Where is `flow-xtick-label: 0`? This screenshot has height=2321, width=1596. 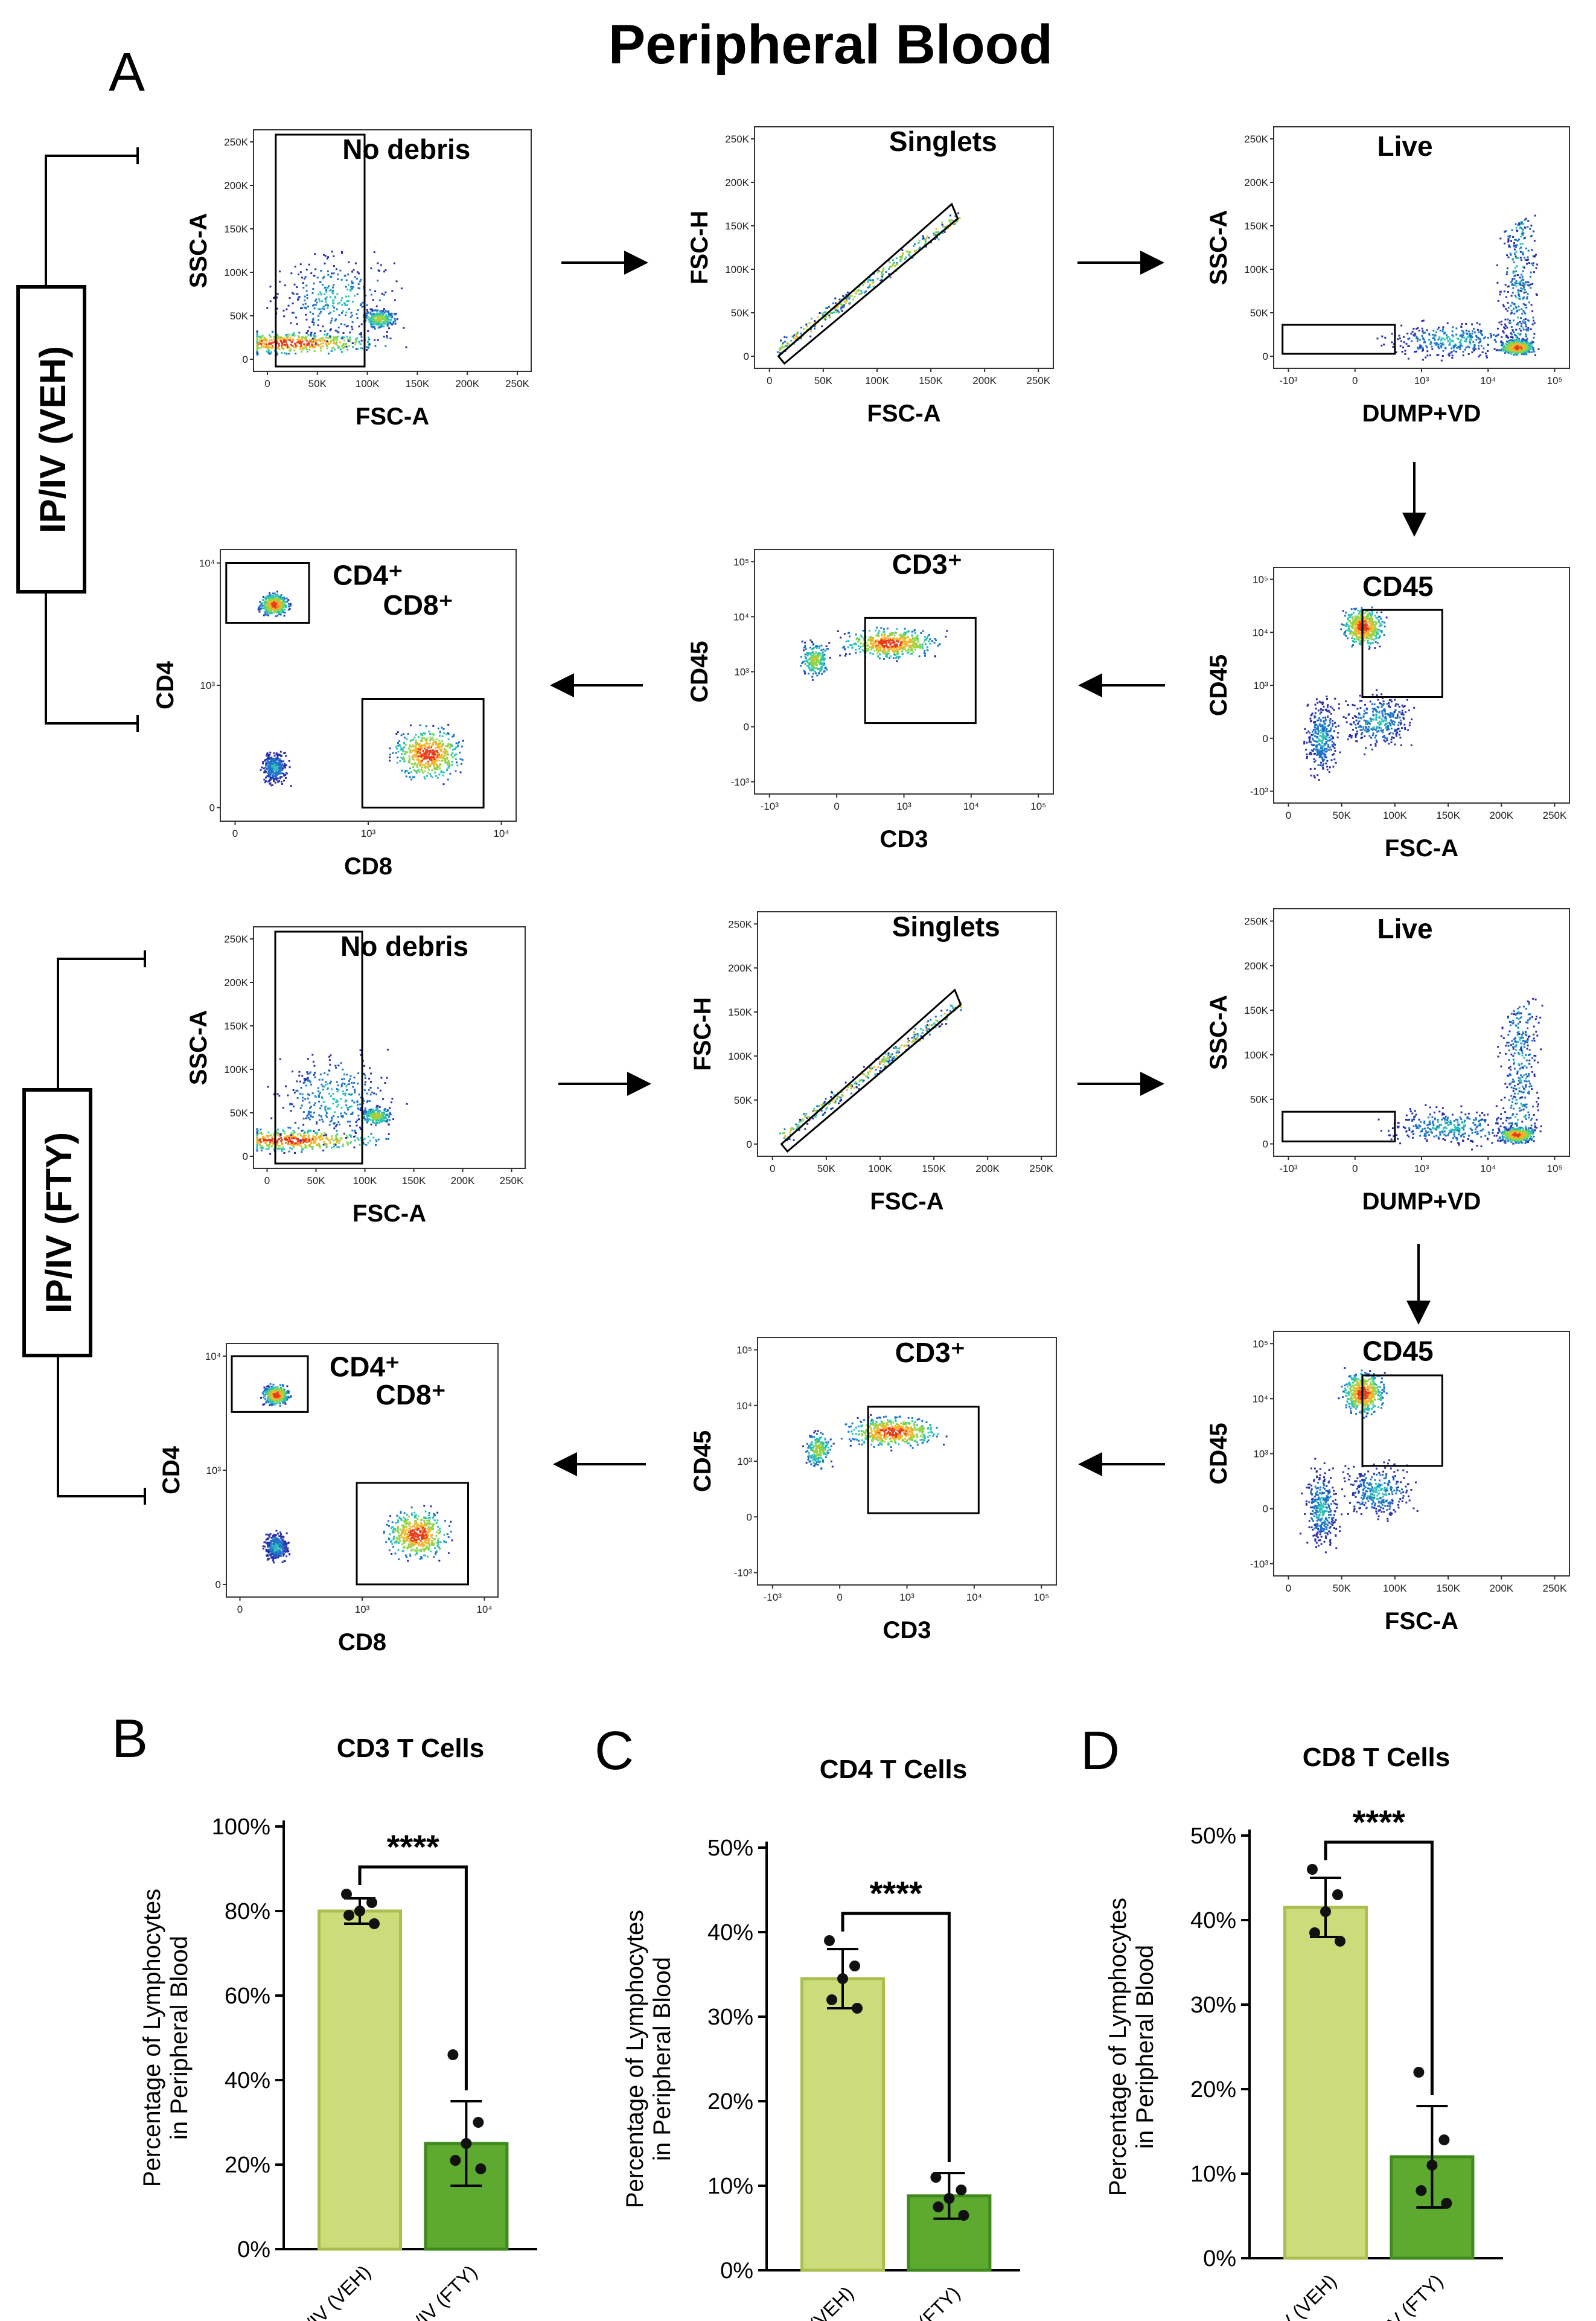 flow-xtick-label: 0 is located at coordinates (836, 806).